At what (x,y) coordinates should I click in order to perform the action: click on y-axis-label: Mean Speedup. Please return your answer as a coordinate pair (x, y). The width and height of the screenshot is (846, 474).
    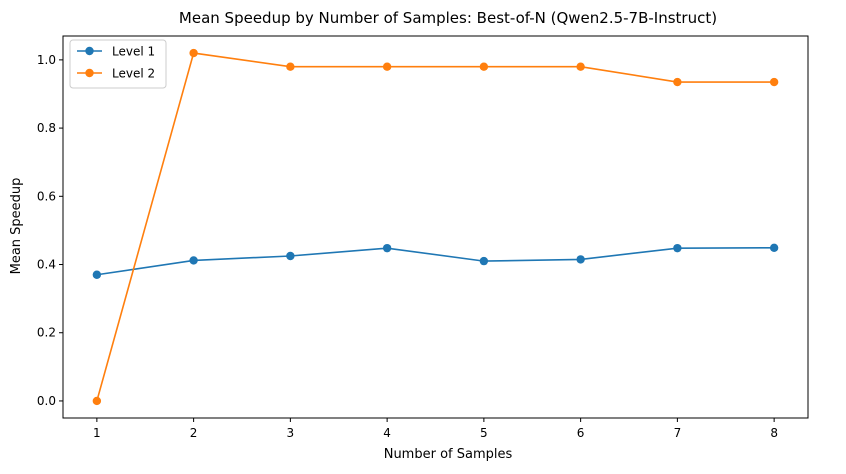
    Looking at the image, I should click on (16, 226).